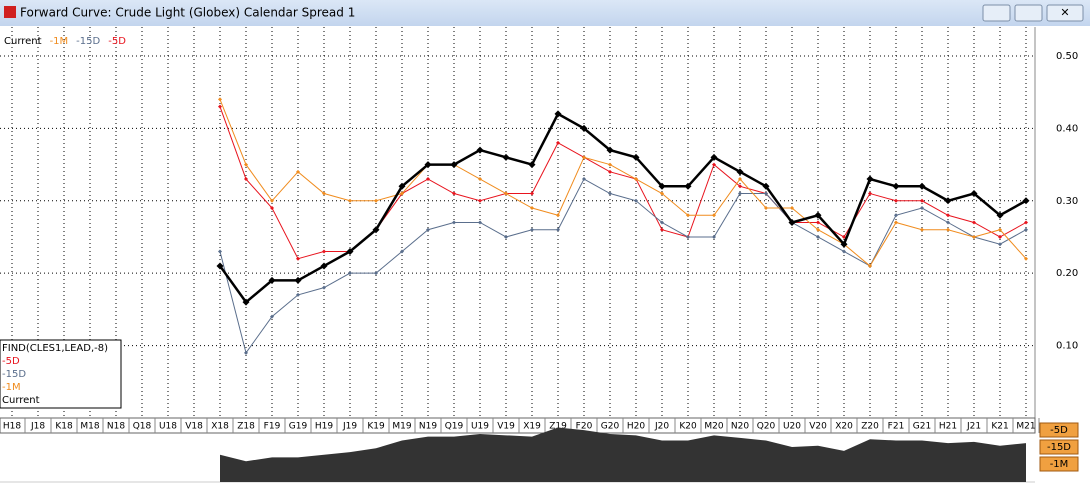  What do you see at coordinates (21, 400) in the screenshot?
I see `study-line: Current` at bounding box center [21, 400].